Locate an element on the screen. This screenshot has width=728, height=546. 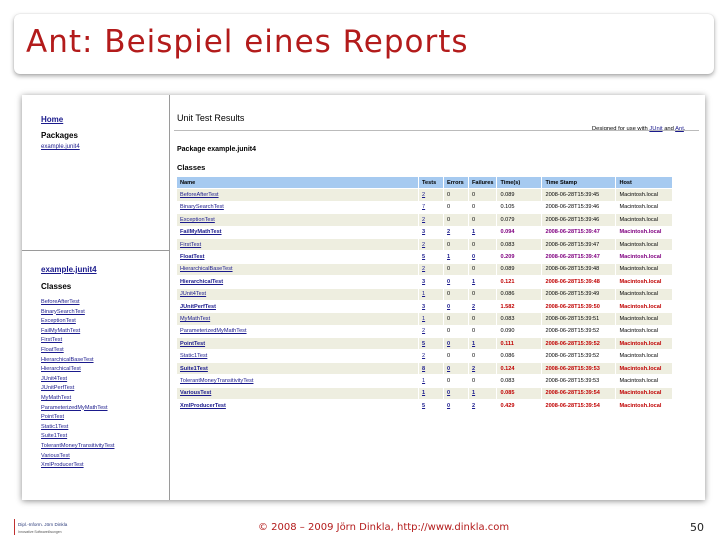
cell-time: 0.089 is located at coordinates (519, 195).